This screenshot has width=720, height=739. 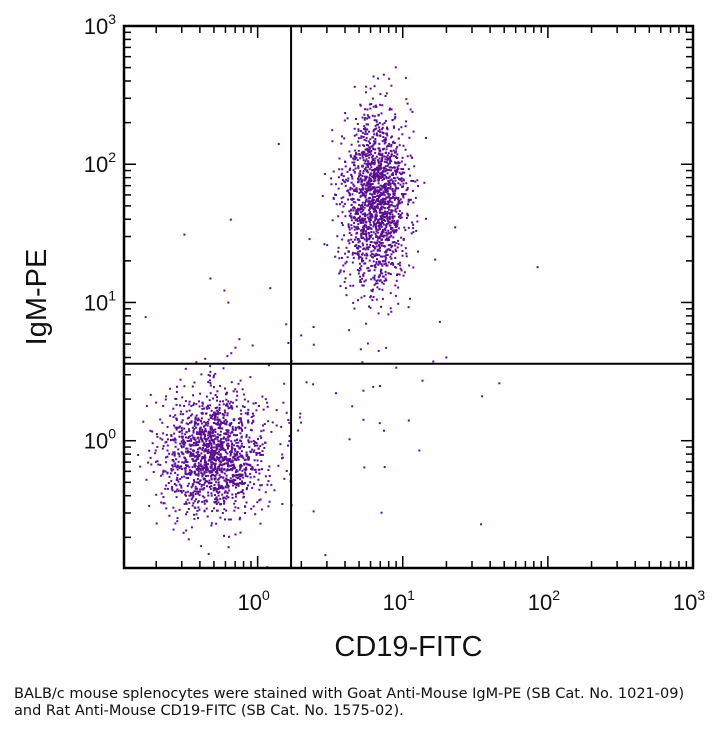 What do you see at coordinates (266, 595) in the screenshot?
I see `x-tick-exponent: 0` at bounding box center [266, 595].